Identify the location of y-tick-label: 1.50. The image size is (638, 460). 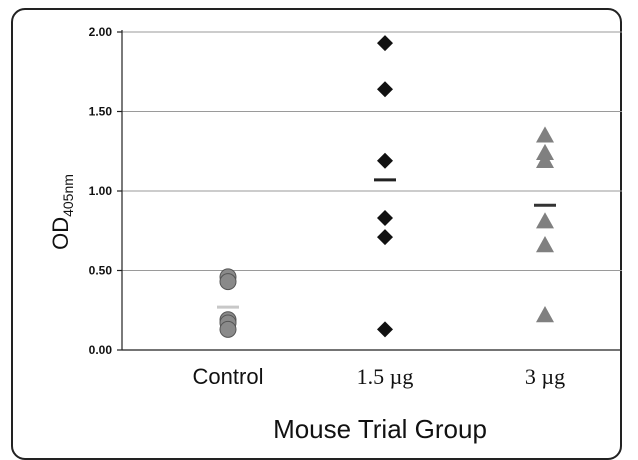
(101, 112).